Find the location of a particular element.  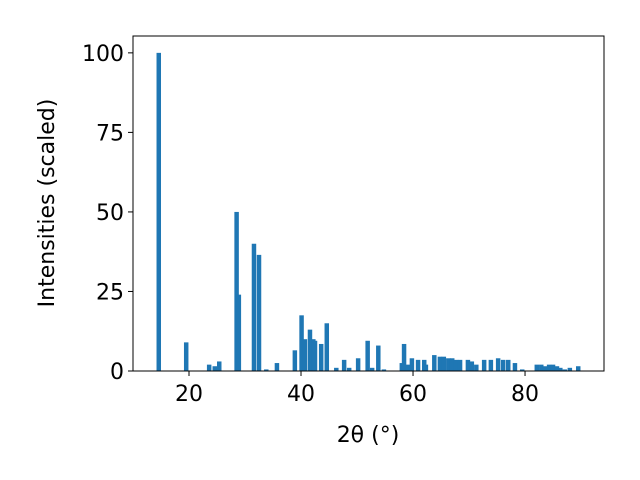

y-tick-label: 100 is located at coordinates (103, 54).